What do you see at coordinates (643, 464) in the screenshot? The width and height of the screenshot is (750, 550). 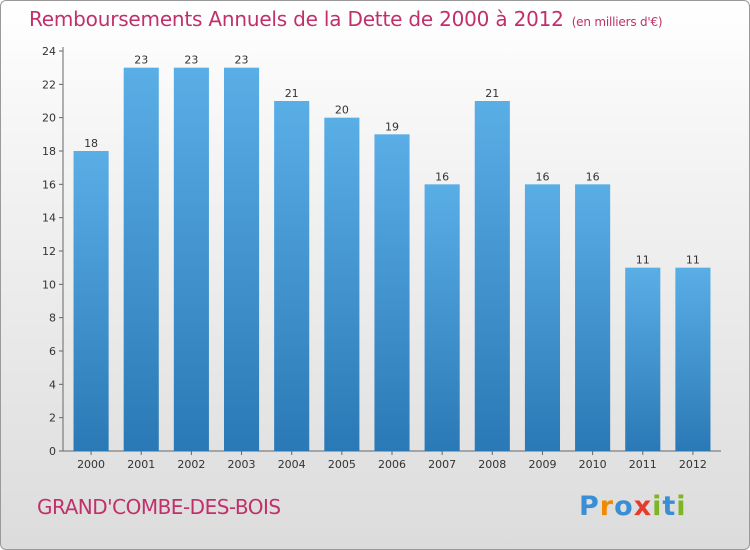 I see `x-tick-label: 2011` at bounding box center [643, 464].